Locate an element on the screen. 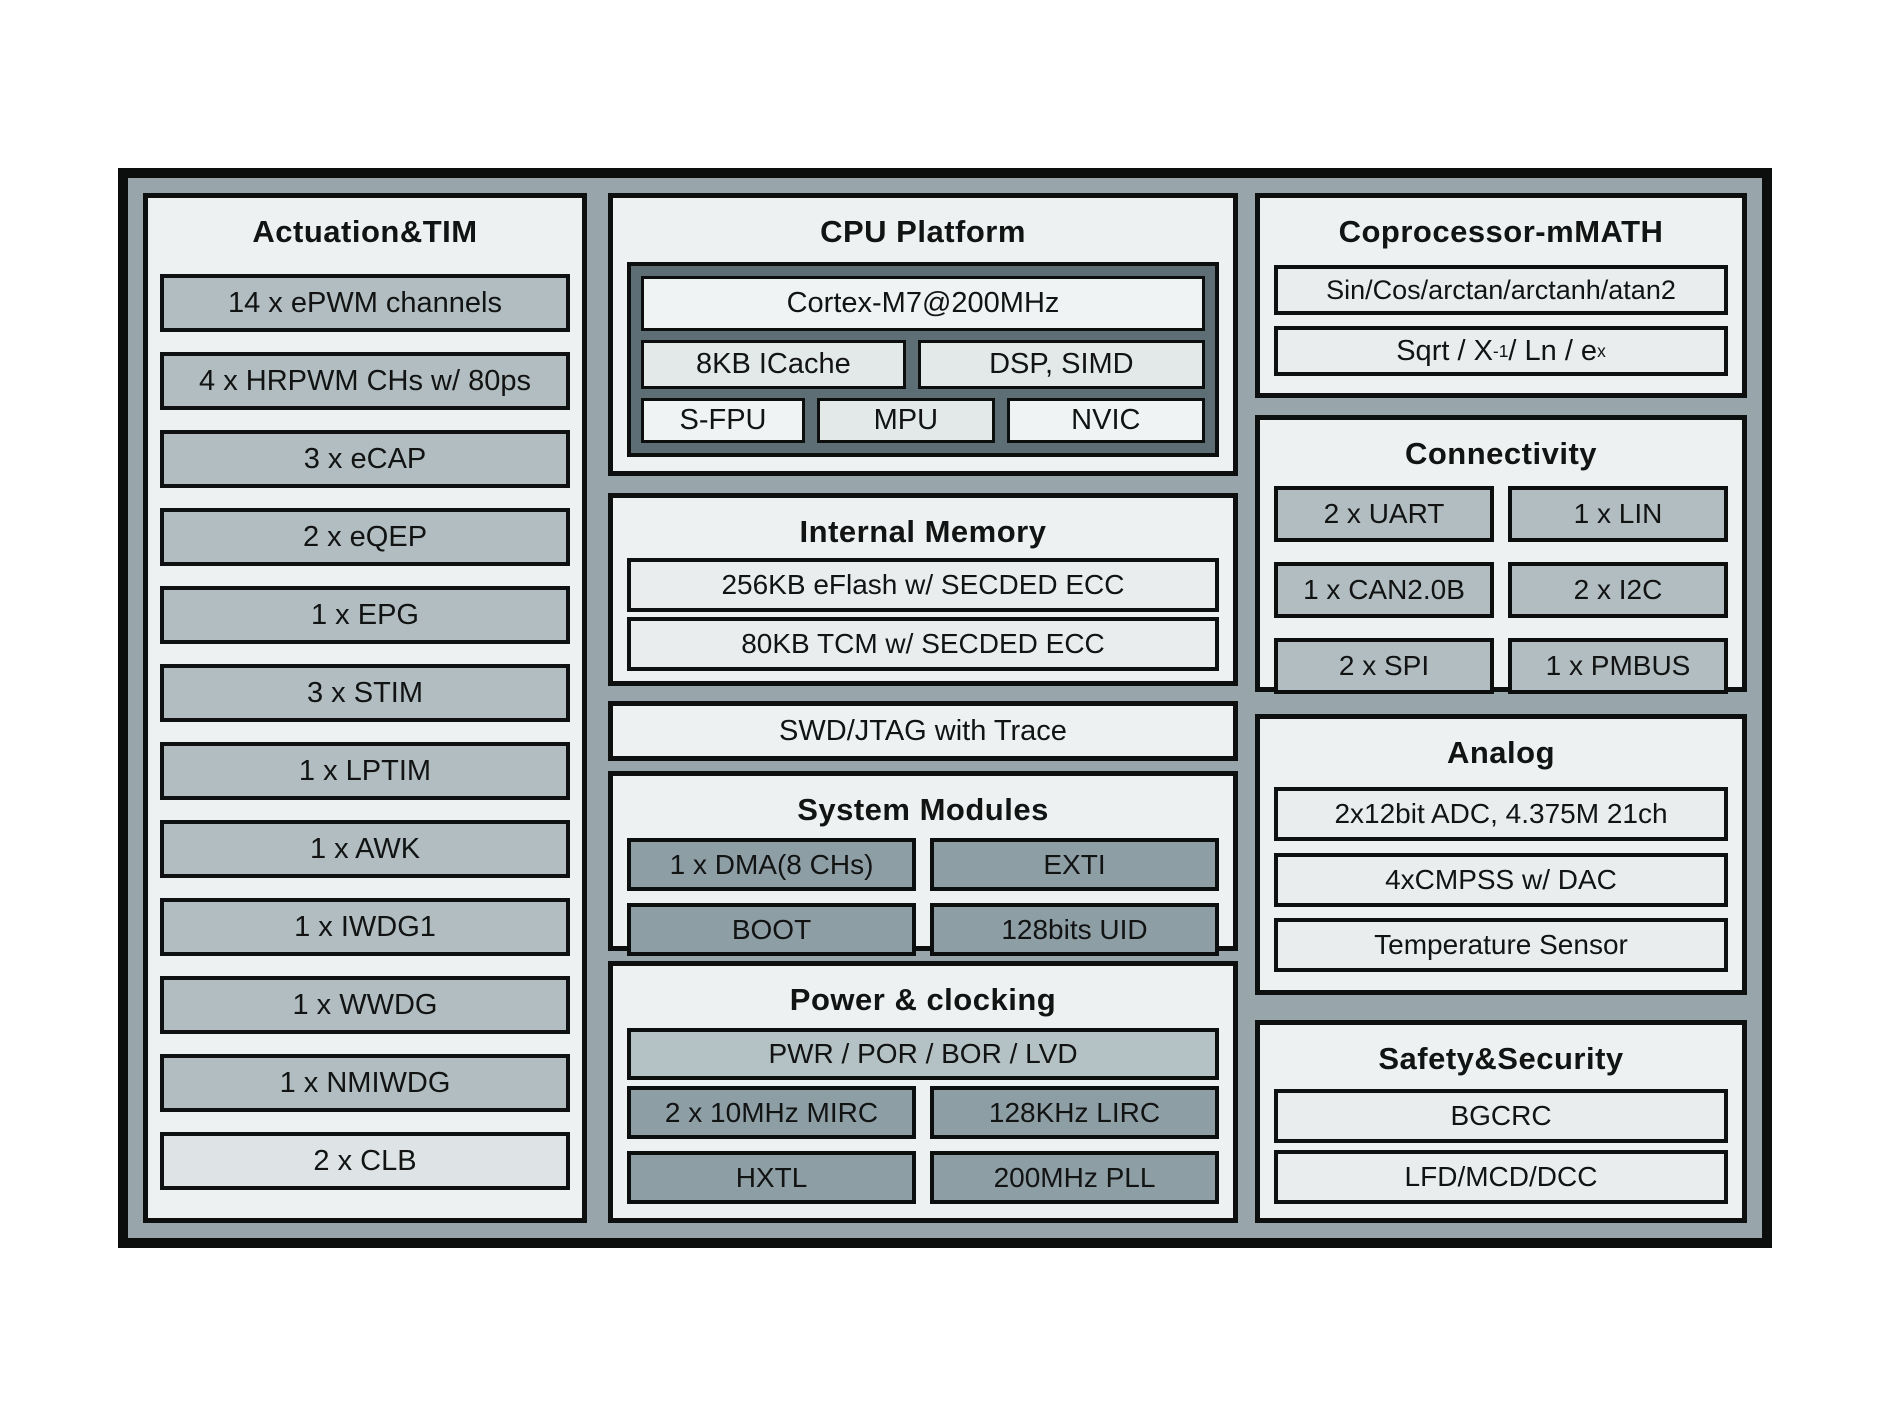  panel-title-internal-memory: Internal Memory is located at coordinates (923, 531).